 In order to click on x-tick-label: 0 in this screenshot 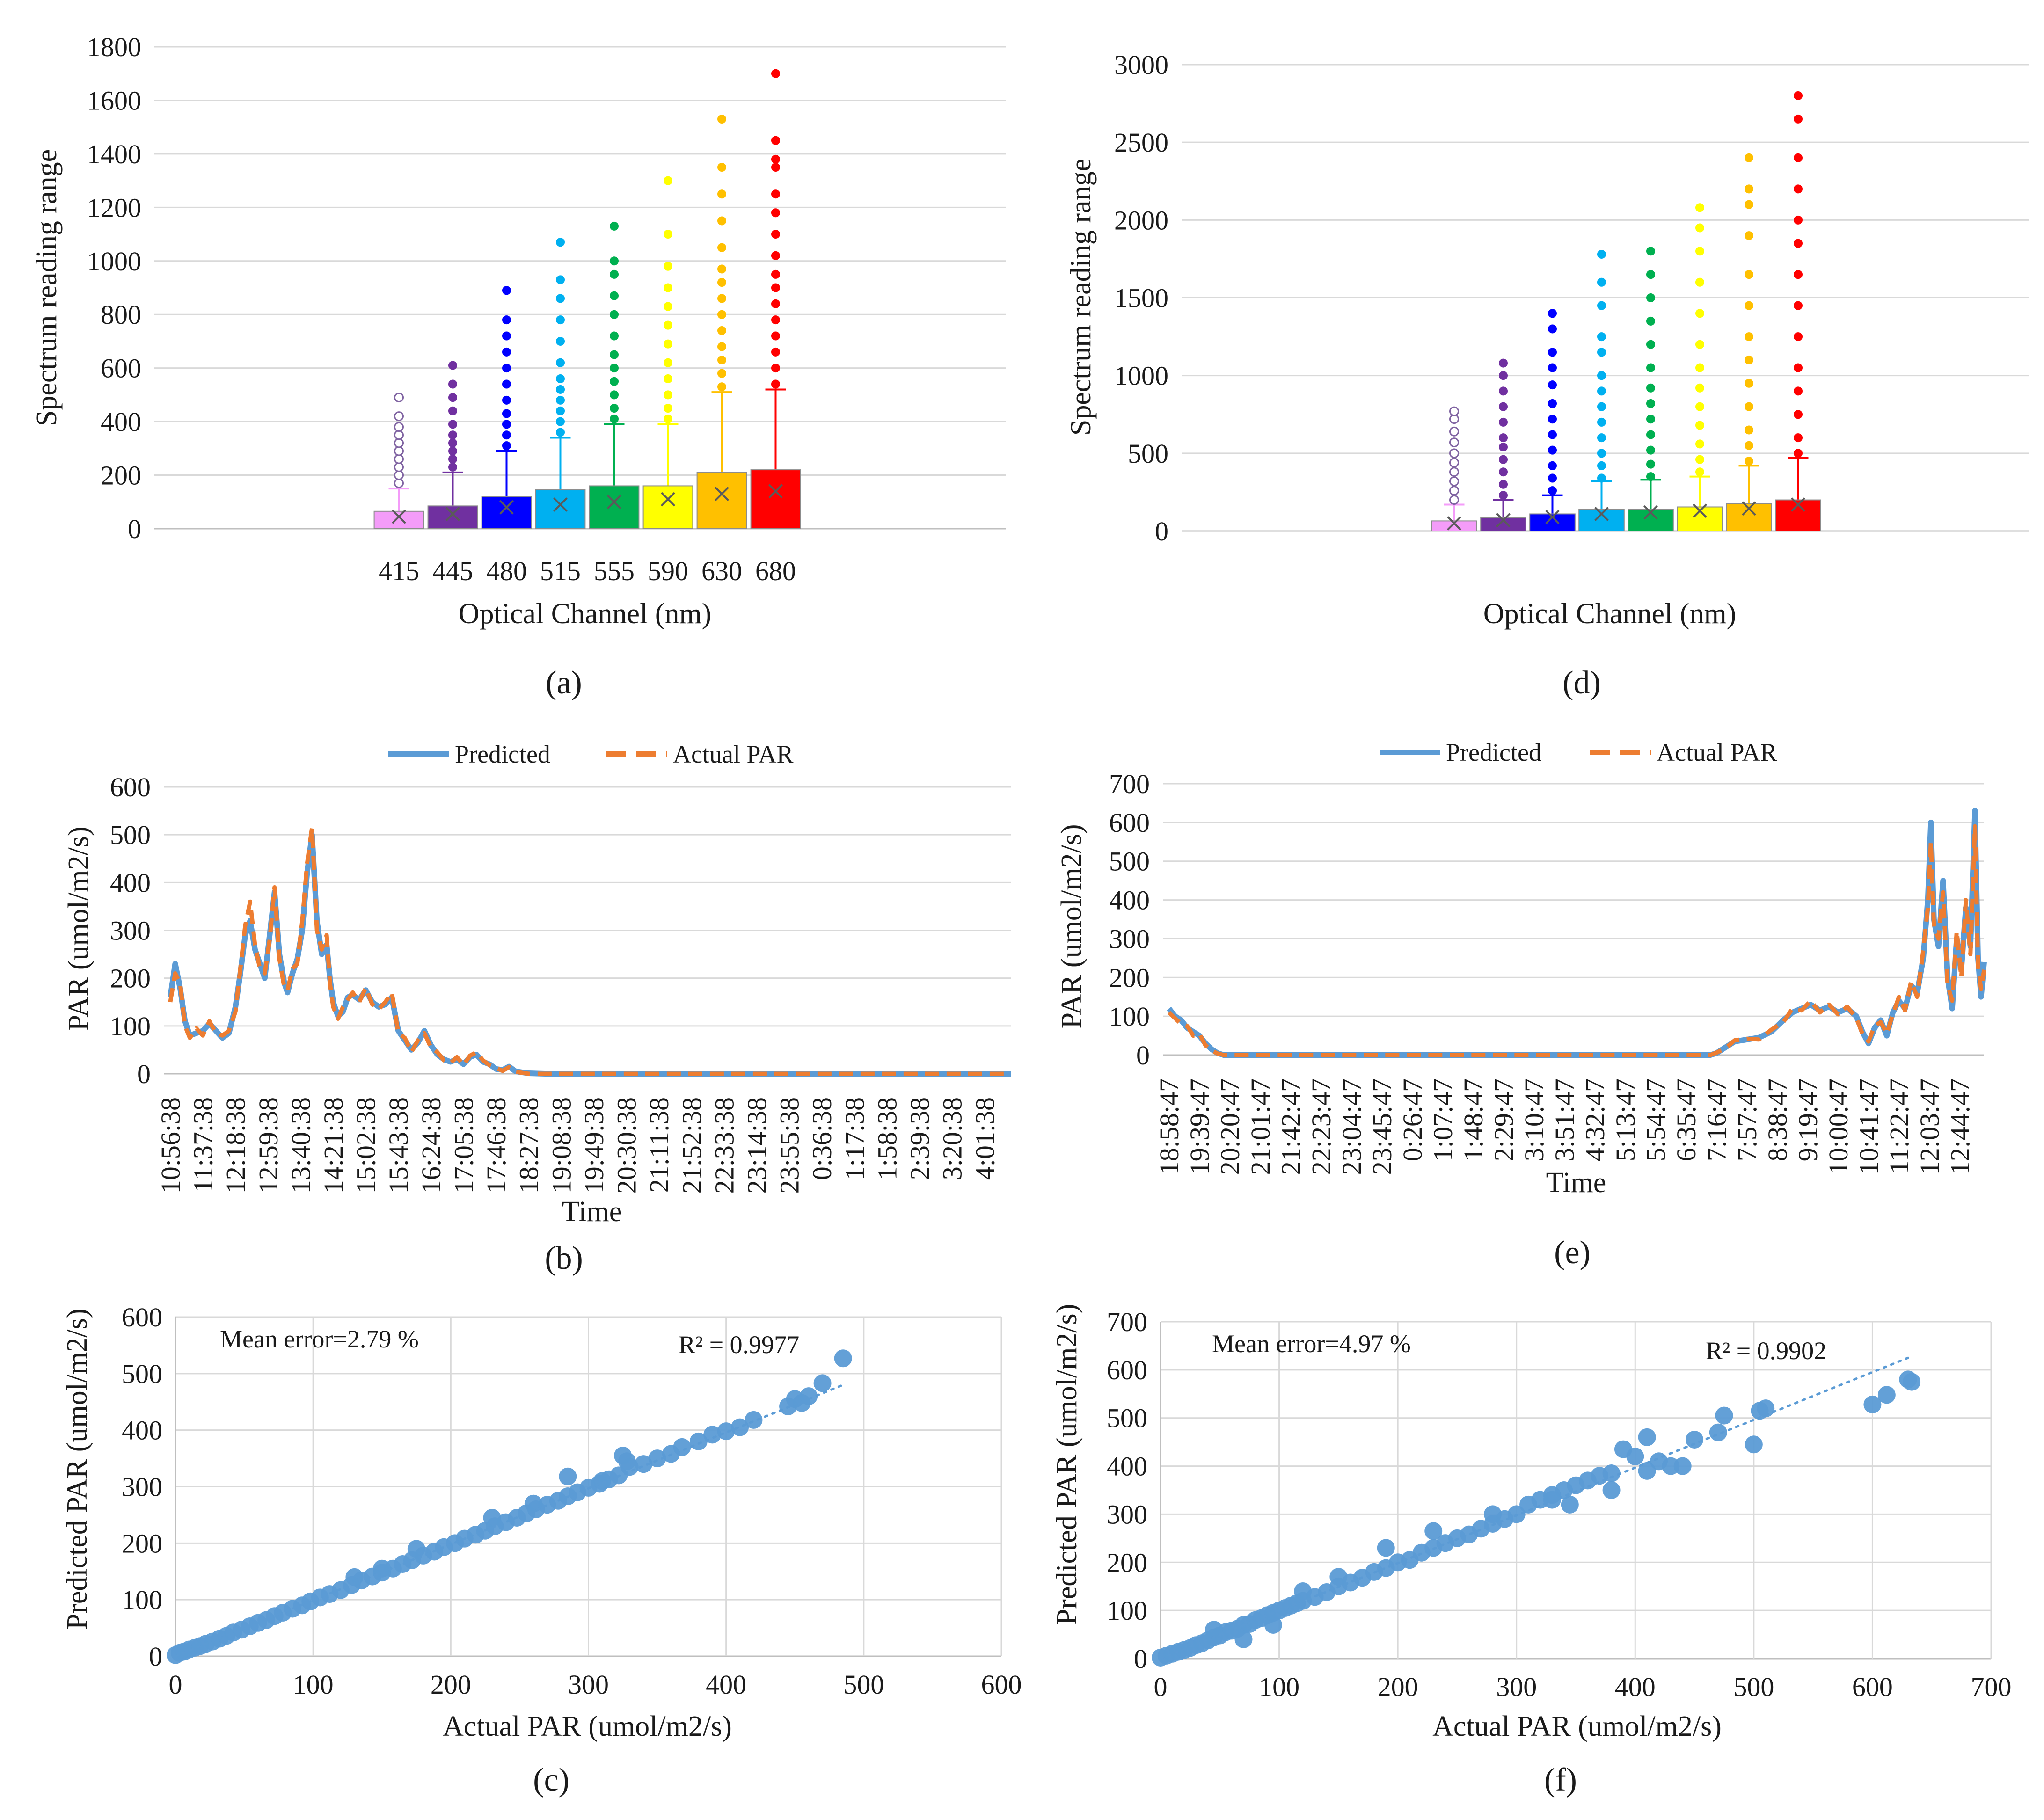, I will do `click(1161, 1687)`.